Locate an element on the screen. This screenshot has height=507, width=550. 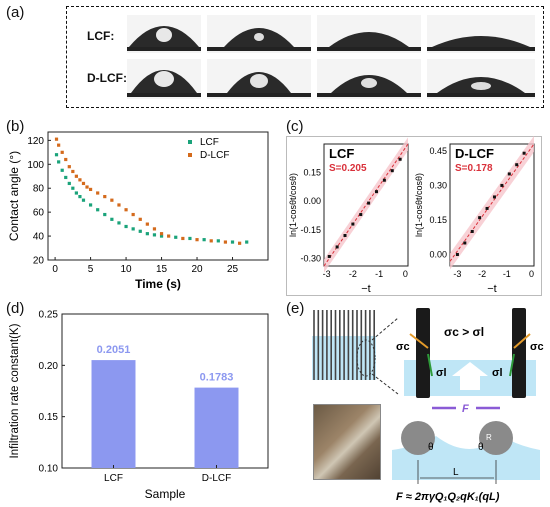
theta-label-right: θ is located at coordinates (481, 447).